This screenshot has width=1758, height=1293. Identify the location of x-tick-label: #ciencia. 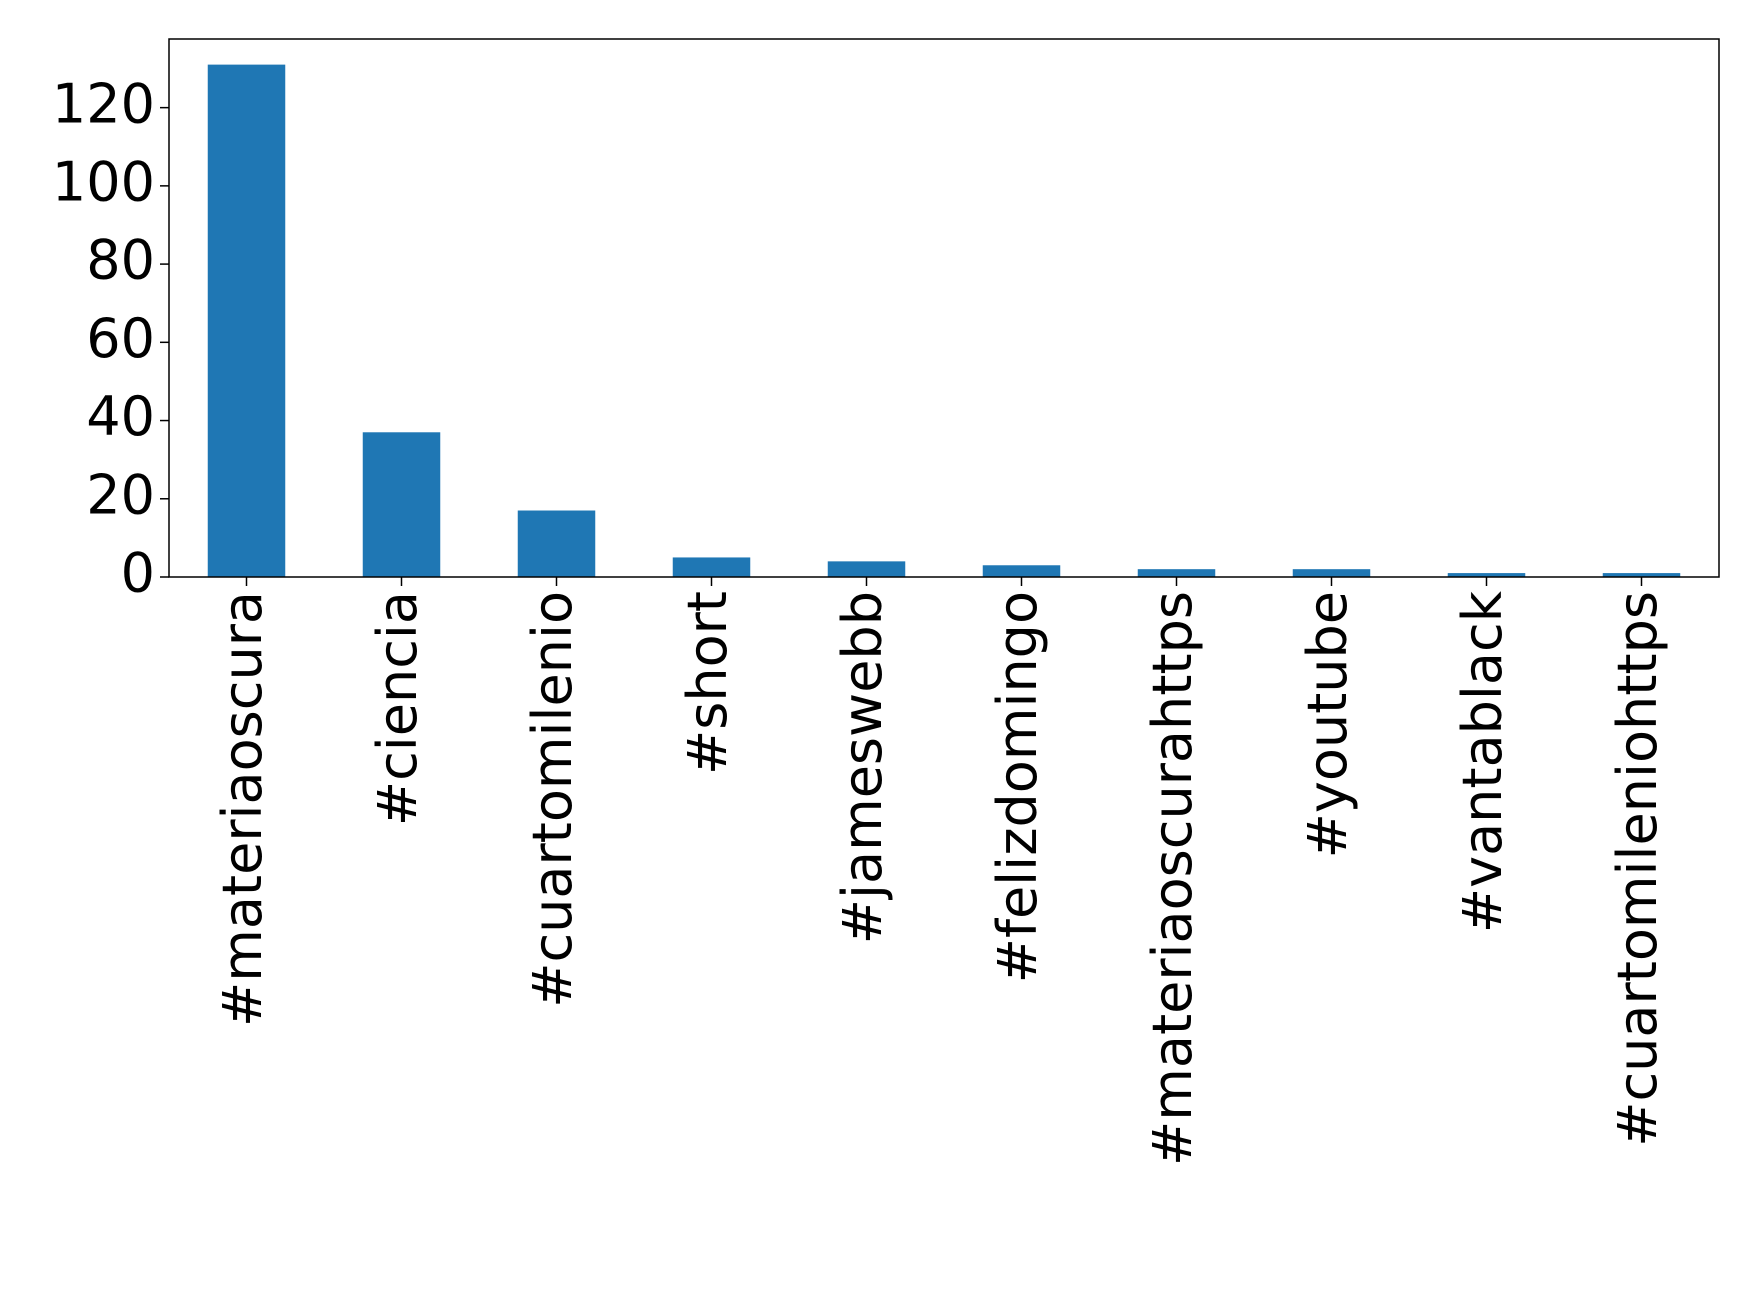
(397, 708).